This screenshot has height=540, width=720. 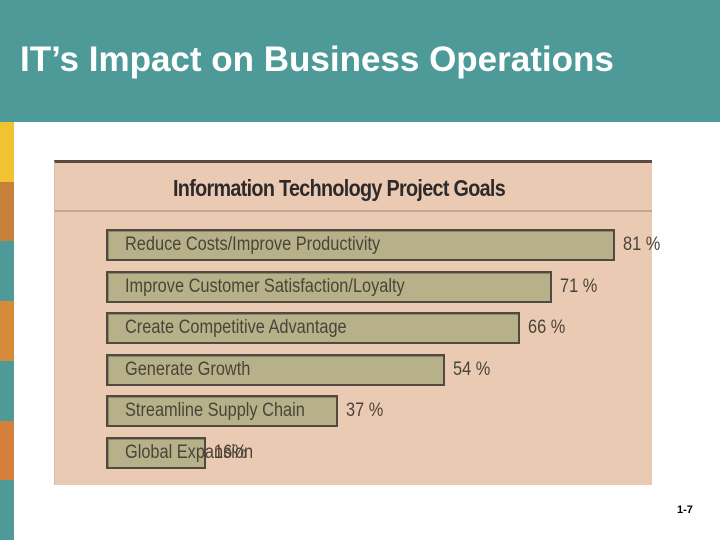 I want to click on chart-title: Information Technology Project Goals, so click(x=339, y=188).